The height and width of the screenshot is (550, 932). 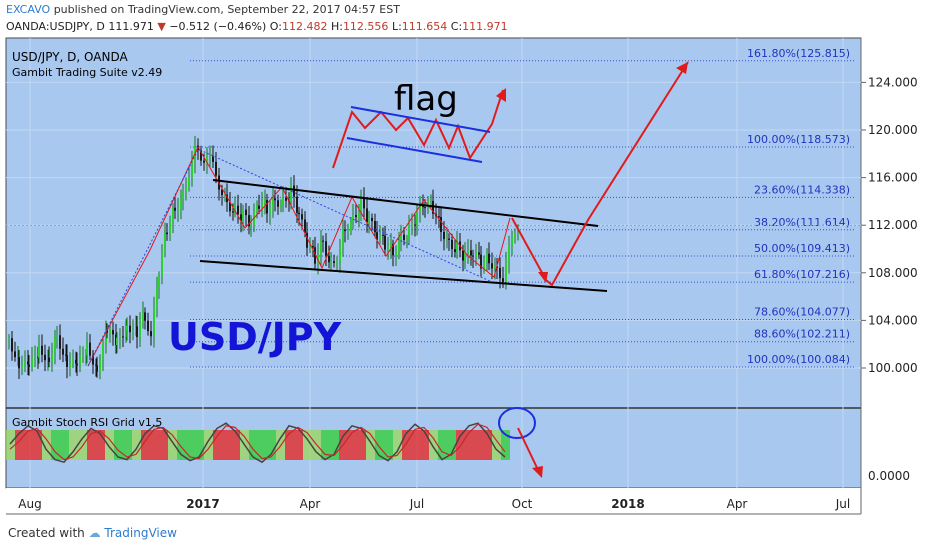 I want to click on stoch-rsi-lines, so click(x=274, y=442).